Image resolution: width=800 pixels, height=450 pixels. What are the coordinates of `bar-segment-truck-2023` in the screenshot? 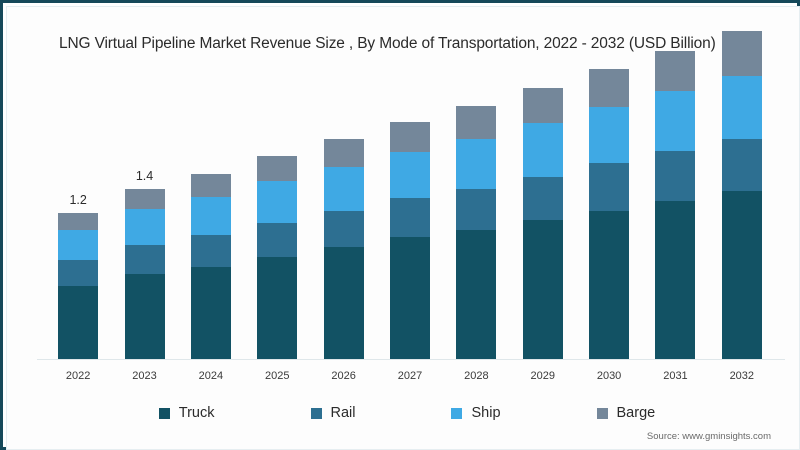 It's located at (144, 316).